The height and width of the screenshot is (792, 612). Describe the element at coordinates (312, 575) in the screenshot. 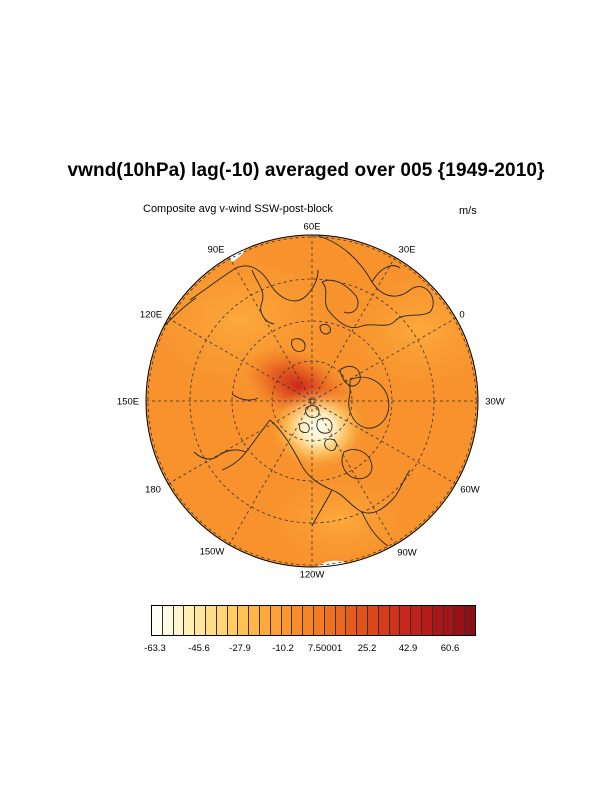

I see `lon-label-120w: 120W` at that location.